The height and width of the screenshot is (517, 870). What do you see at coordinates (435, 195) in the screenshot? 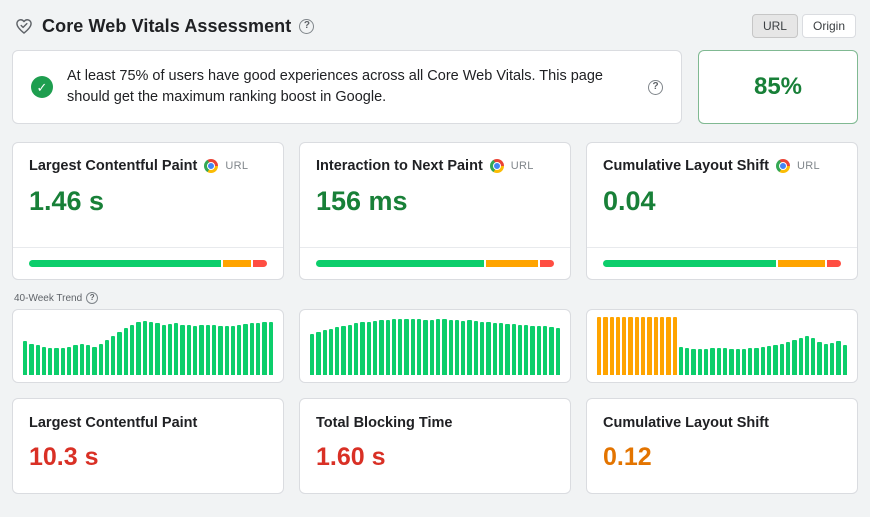
I see `inp-field-body: Interaction to Next Paint URL 156 ms` at bounding box center [435, 195].